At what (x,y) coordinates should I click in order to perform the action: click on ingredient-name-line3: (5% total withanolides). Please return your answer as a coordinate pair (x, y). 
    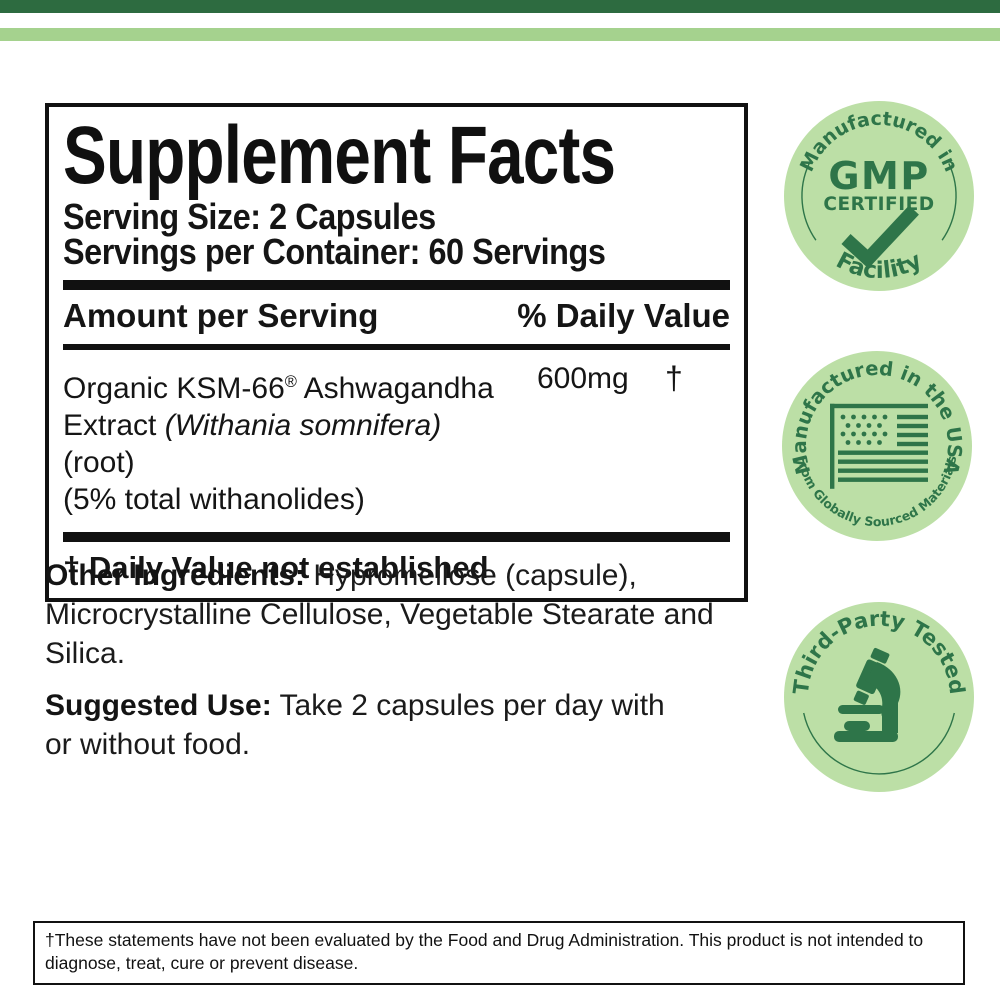
    Looking at the image, I should click on (214, 499).